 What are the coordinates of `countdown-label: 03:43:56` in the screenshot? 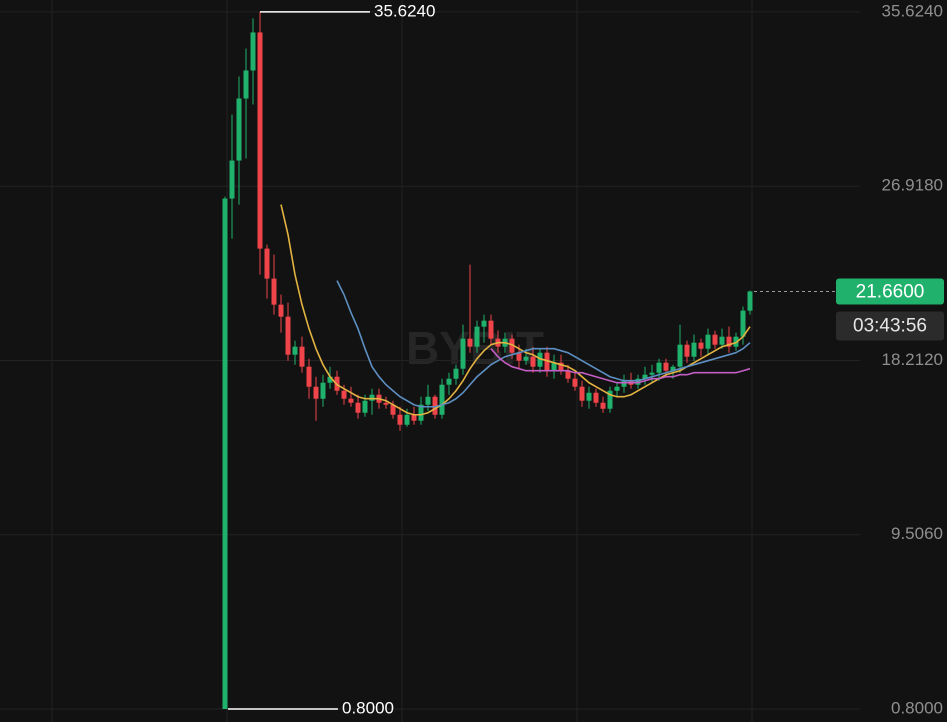 It's located at (890, 325).